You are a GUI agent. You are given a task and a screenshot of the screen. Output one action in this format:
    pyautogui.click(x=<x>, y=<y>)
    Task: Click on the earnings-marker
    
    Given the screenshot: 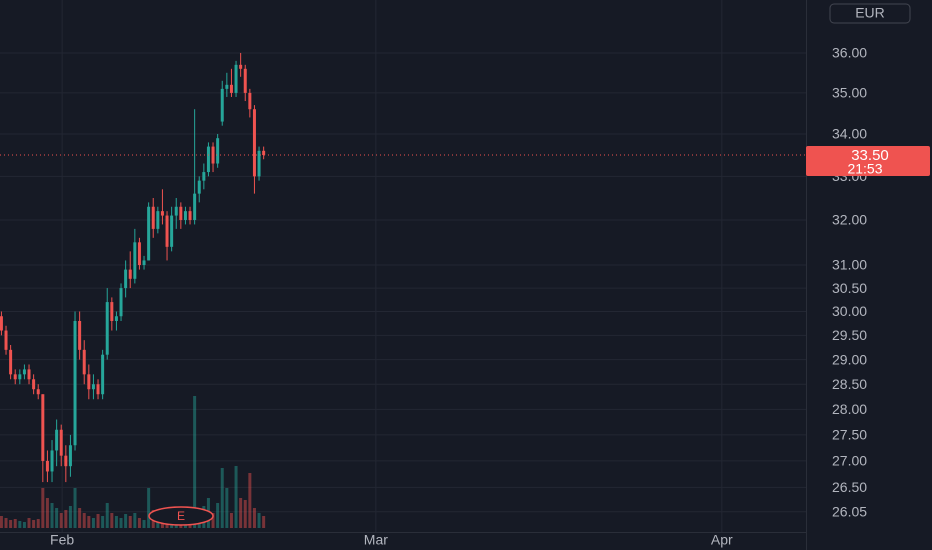 What is the action you would take?
    pyautogui.click(x=181, y=516)
    